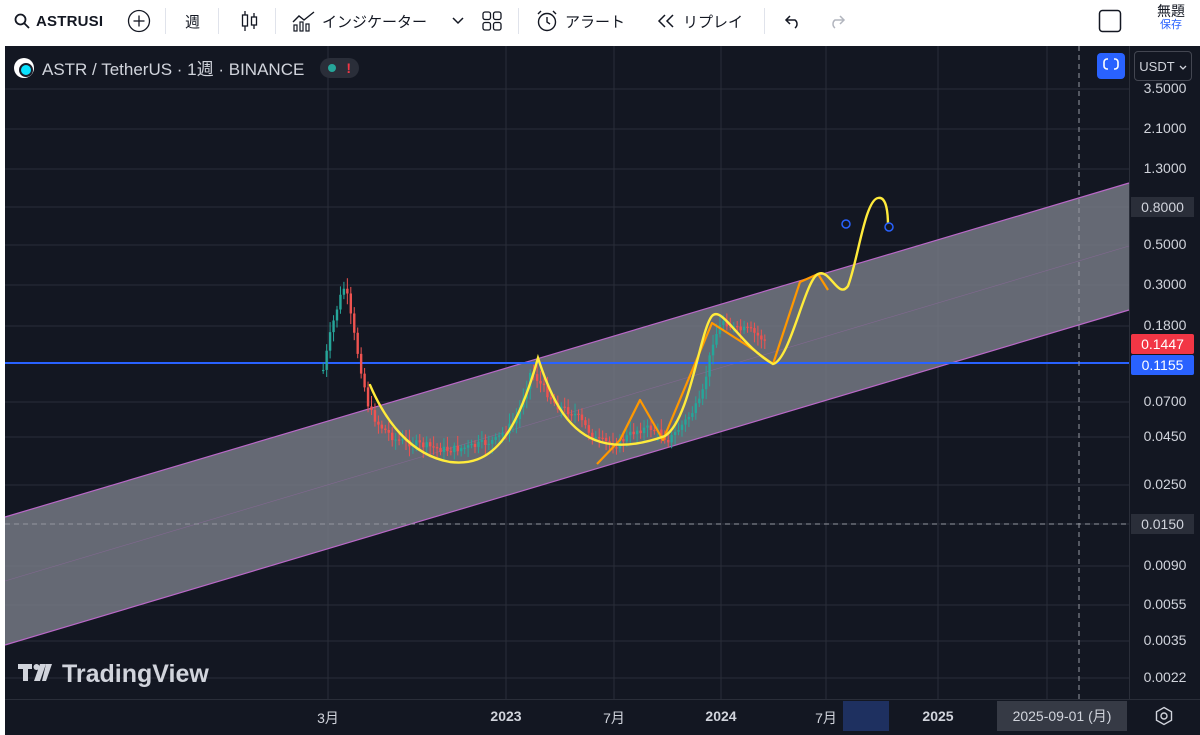  Describe the element at coordinates (348, 67) in the screenshot. I see `data-problem-icon: !` at that location.